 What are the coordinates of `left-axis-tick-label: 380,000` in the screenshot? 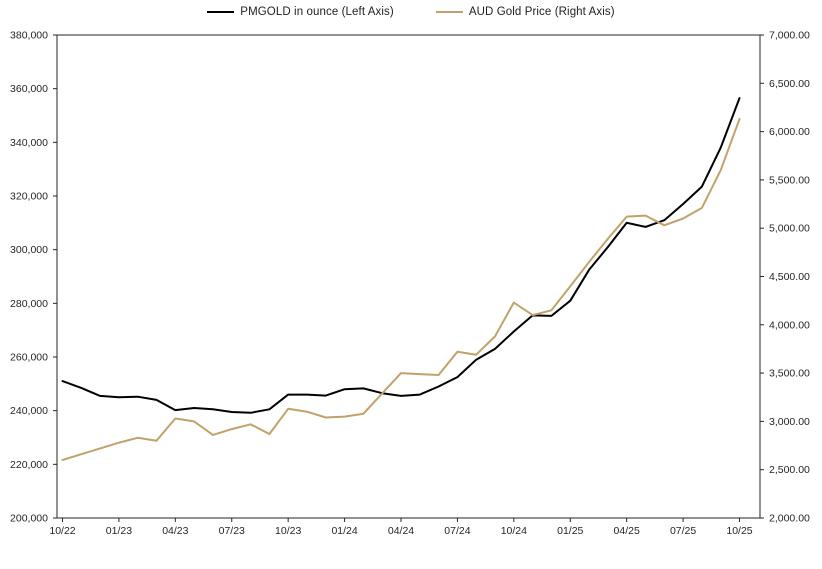 It's located at (29, 36).